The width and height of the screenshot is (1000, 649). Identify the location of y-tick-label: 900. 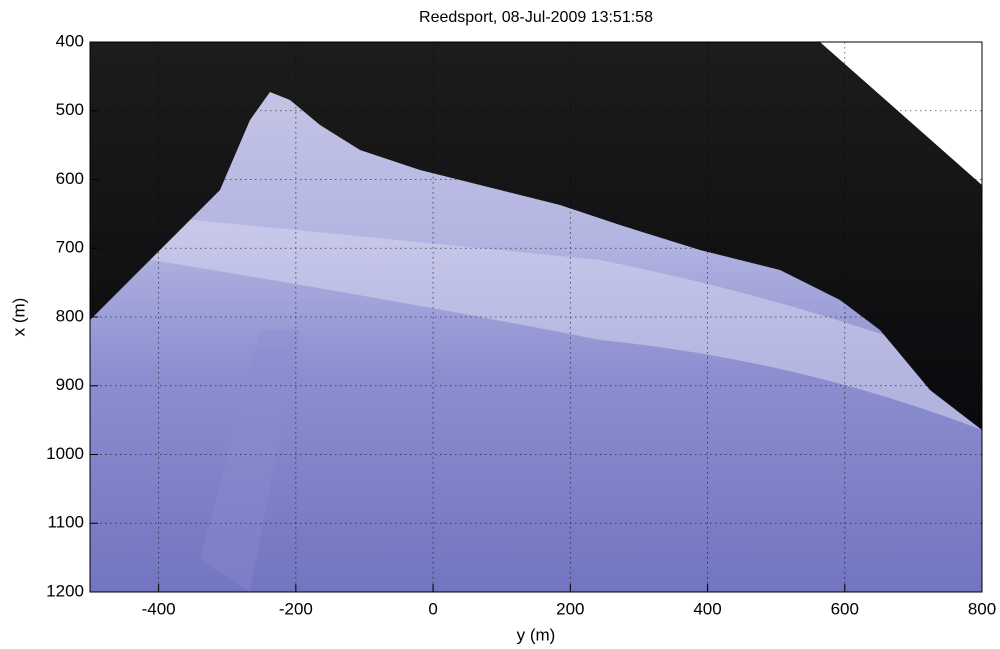
(70, 384).